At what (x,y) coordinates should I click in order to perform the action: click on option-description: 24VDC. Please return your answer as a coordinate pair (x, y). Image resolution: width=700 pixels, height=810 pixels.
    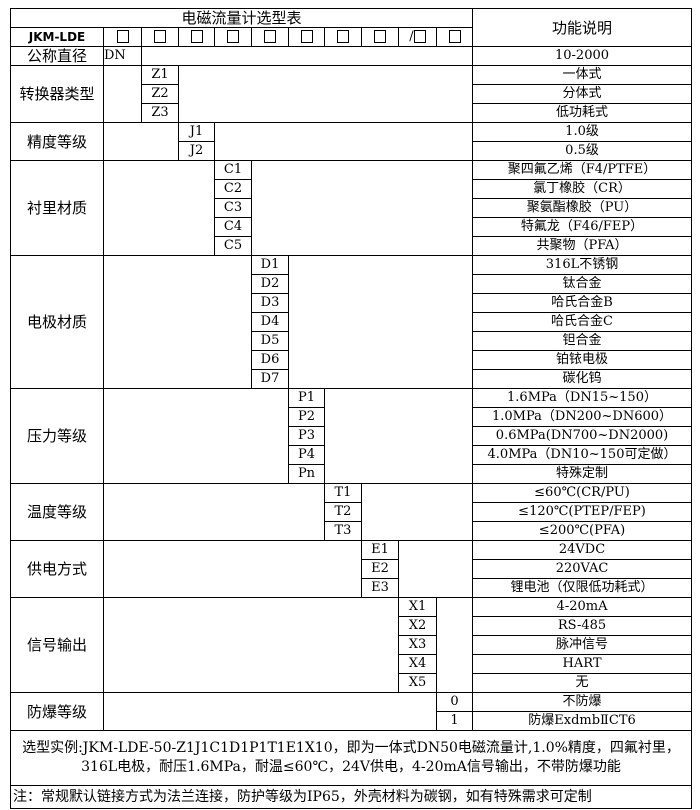
    Looking at the image, I should click on (582, 550).